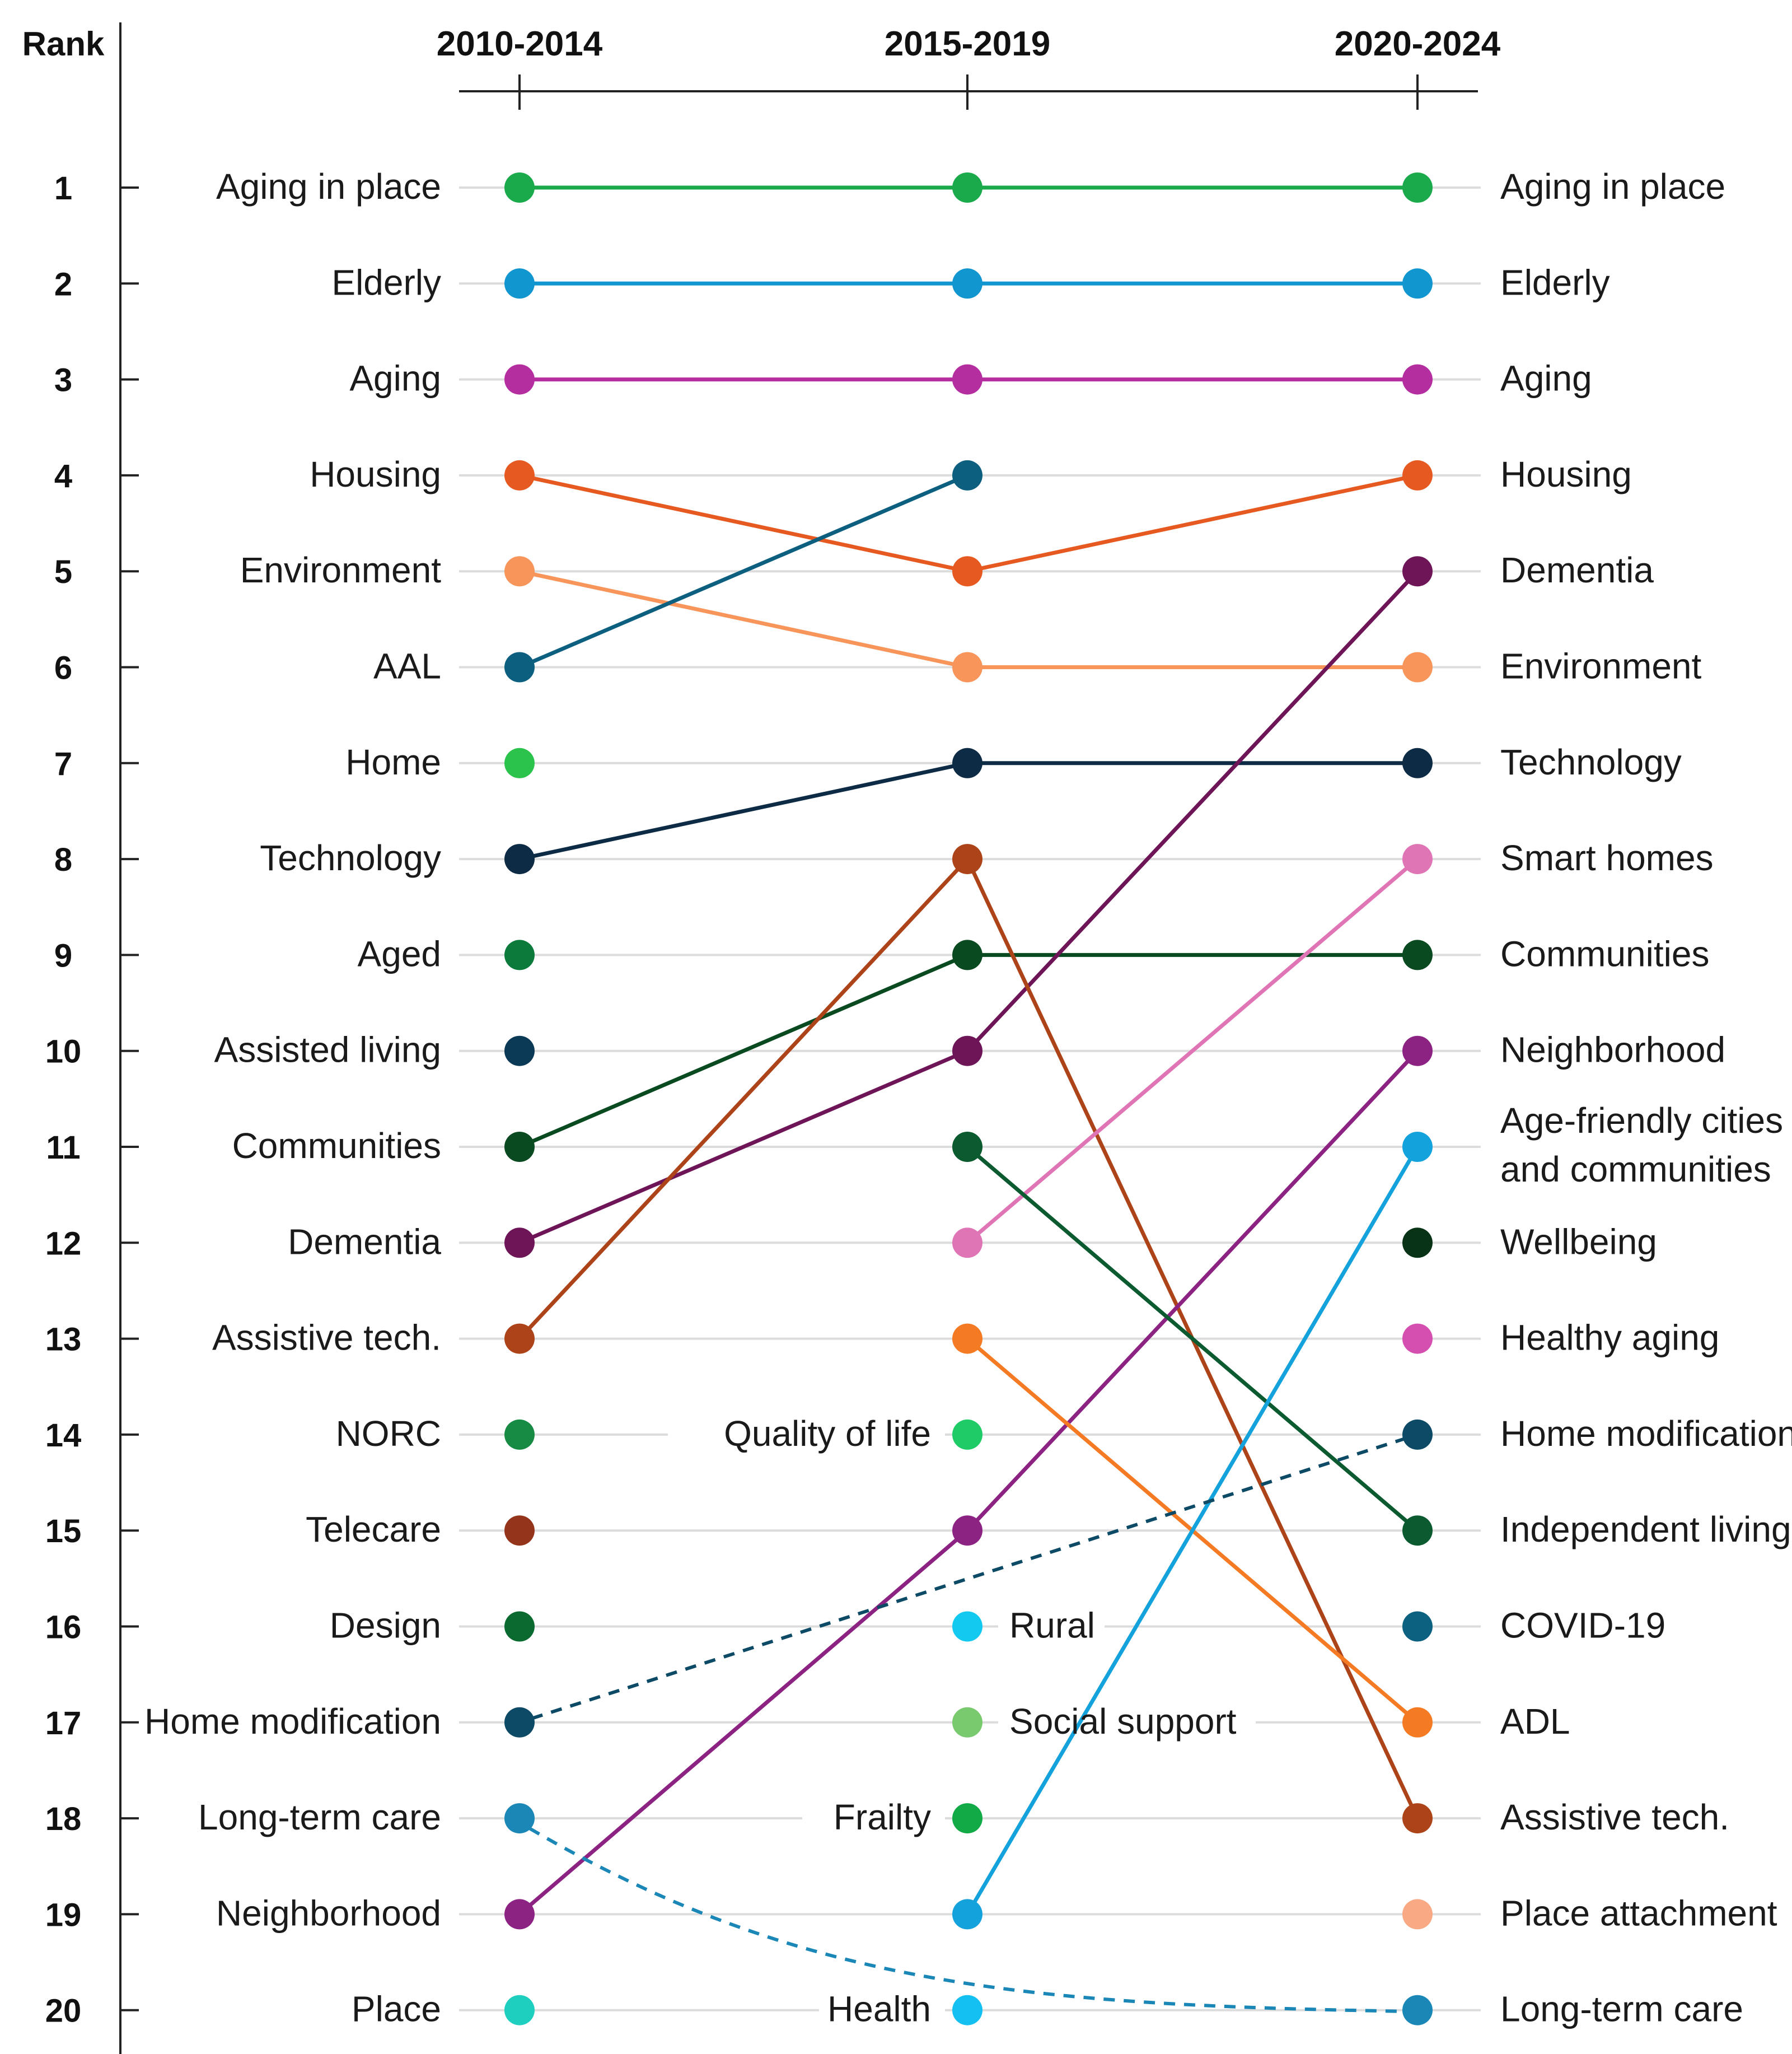 The image size is (1792, 2054). I want to click on keyword-label: Assistive tech., so click(326, 1338).